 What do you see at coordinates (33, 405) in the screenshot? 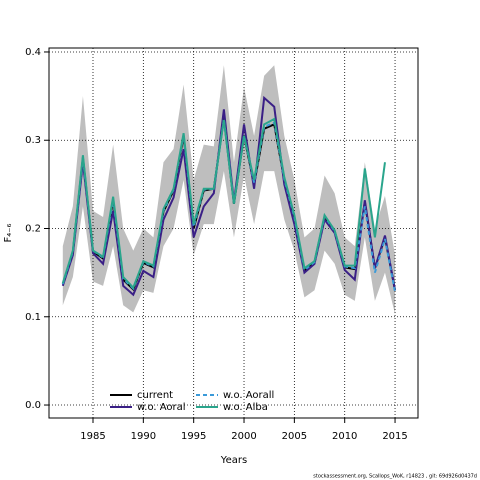
I see `y-tick-label: 0.0` at bounding box center [33, 405].